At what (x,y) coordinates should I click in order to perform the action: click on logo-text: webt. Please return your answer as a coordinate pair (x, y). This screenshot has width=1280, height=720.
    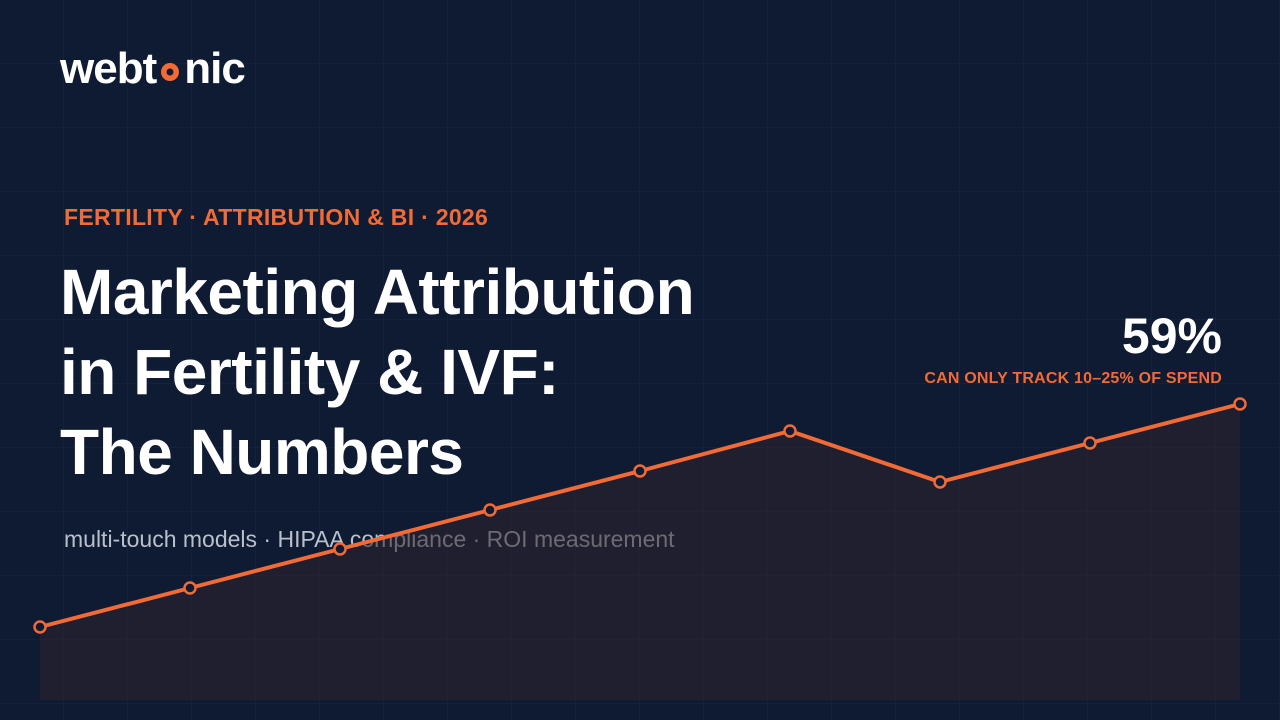
    Looking at the image, I should click on (108, 68).